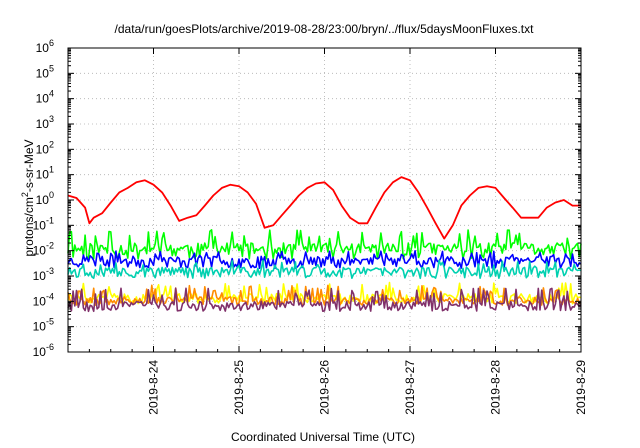 This screenshot has height=448, width=640. What do you see at coordinates (45, 97) in the screenshot?
I see `y-tick-label: 10⁴` at bounding box center [45, 97].